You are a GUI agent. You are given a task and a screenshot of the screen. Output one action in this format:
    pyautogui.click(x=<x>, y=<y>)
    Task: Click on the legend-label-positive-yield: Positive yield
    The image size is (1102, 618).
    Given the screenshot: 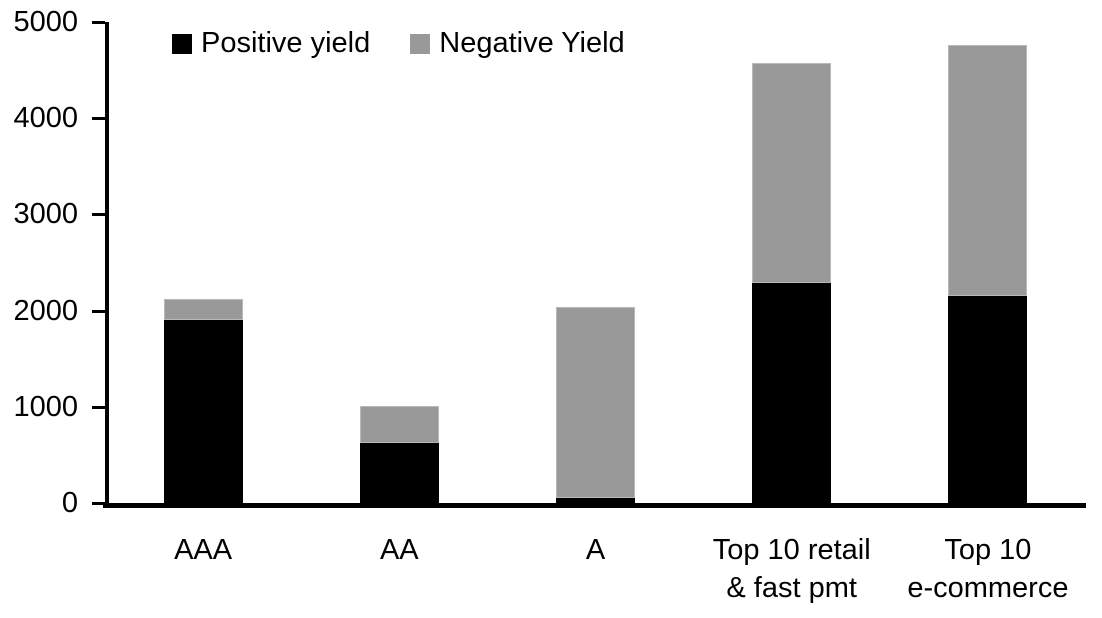 What is the action you would take?
    pyautogui.click(x=286, y=43)
    